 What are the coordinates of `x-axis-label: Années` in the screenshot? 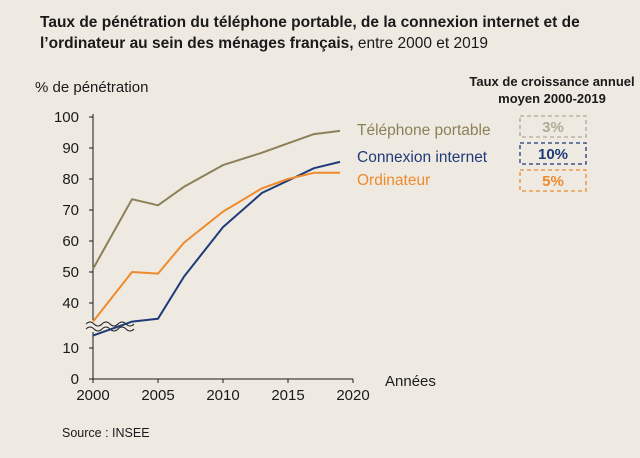 It's located at (410, 381).